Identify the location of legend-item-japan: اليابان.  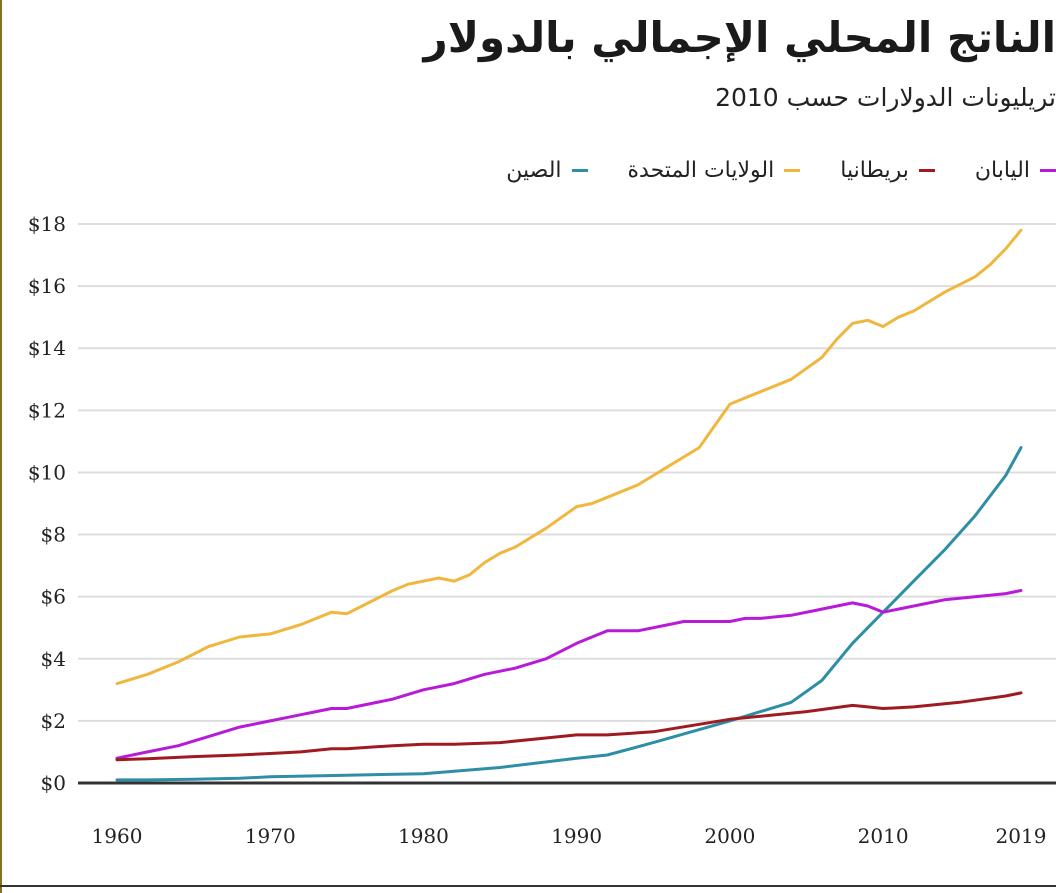
(1015, 170).